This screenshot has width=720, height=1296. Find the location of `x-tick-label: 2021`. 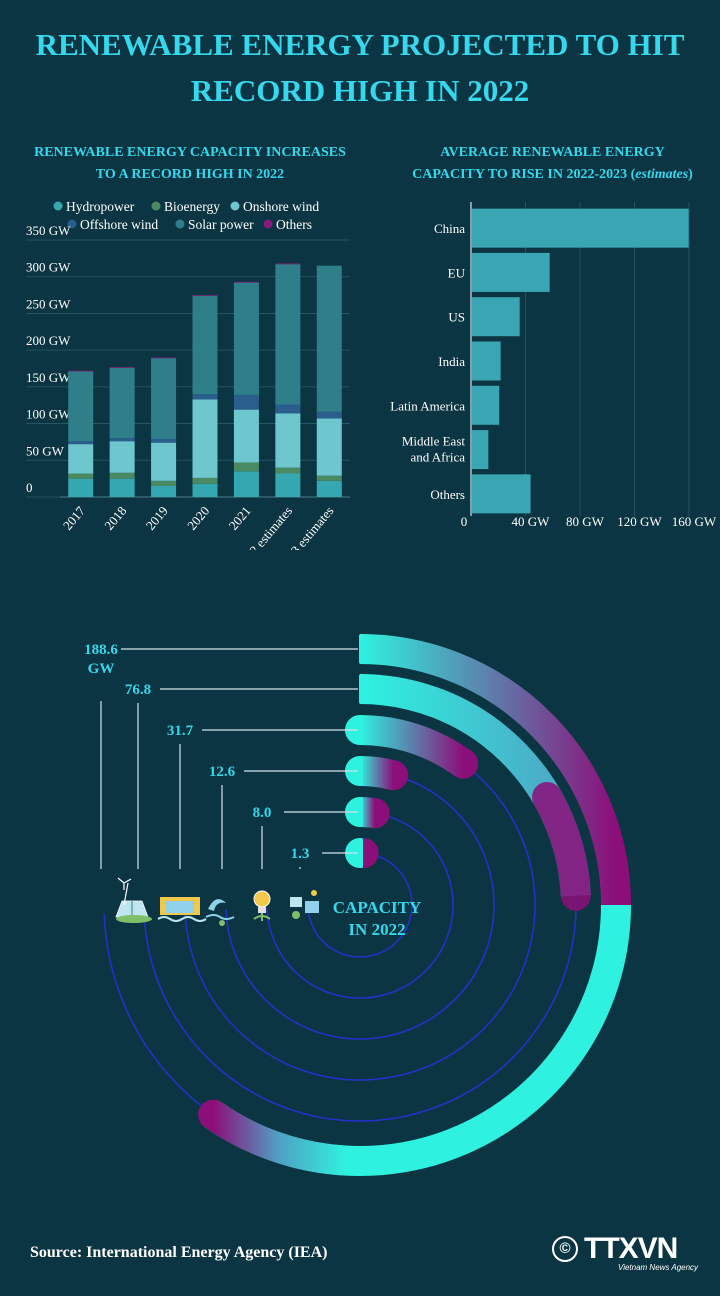

x-tick-label: 2021 is located at coordinates (240, 518).